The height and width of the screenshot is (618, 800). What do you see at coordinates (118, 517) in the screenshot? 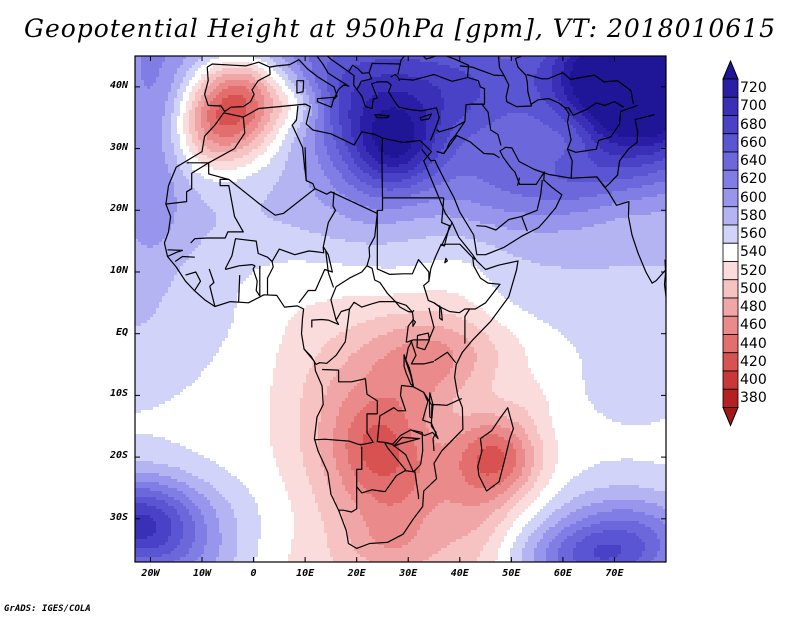
I see `y-tick-label: 30S` at bounding box center [118, 517].